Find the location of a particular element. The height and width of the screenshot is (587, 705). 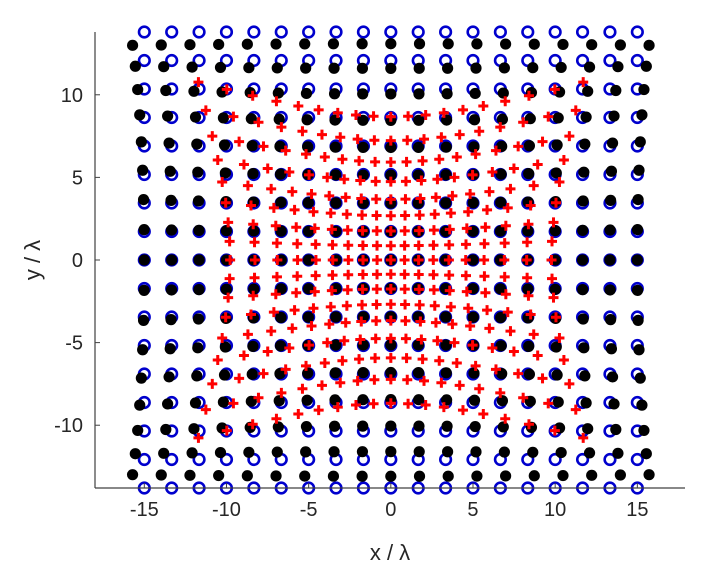

x-tick-label: 5 is located at coordinates (472, 510).